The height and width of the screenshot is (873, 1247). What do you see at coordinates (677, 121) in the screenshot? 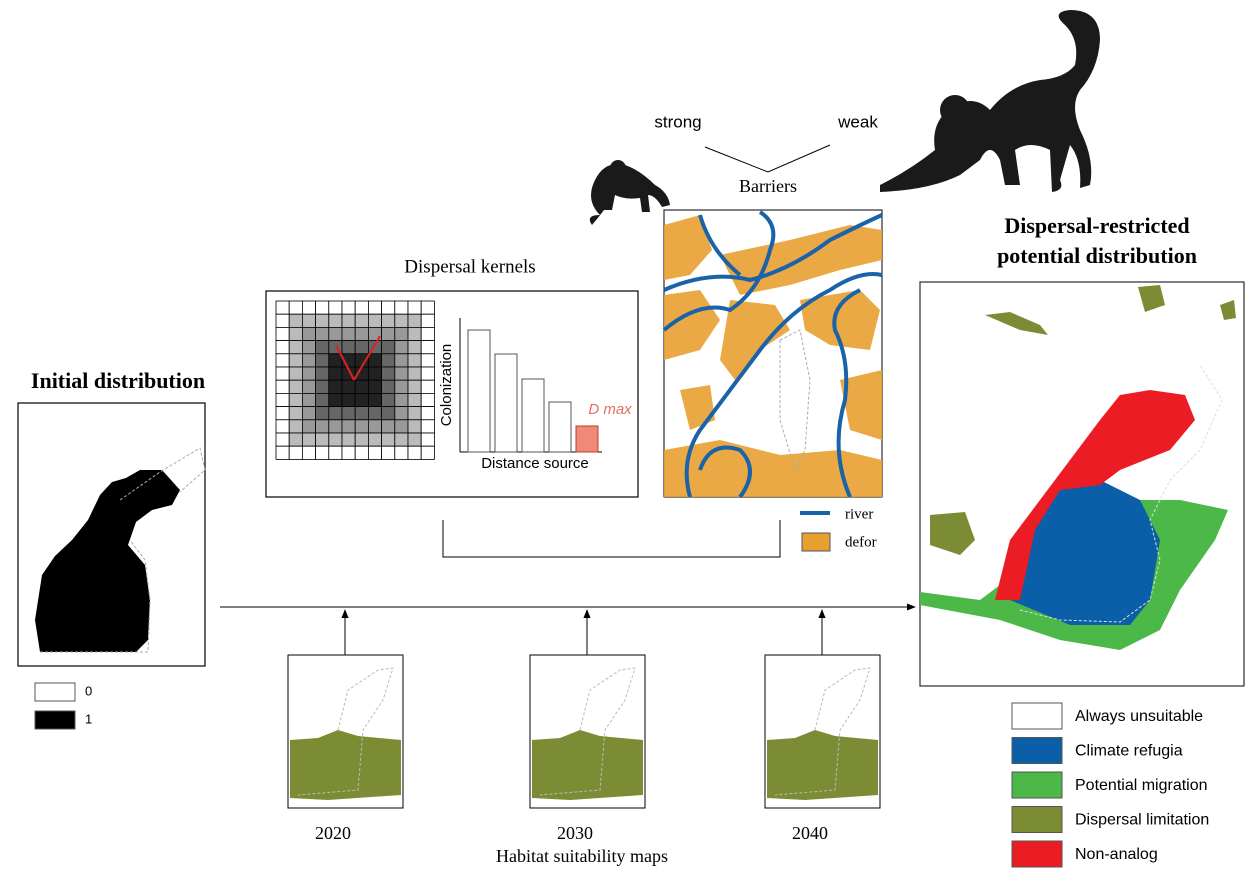
I see `strong-label: strong` at bounding box center [677, 121].